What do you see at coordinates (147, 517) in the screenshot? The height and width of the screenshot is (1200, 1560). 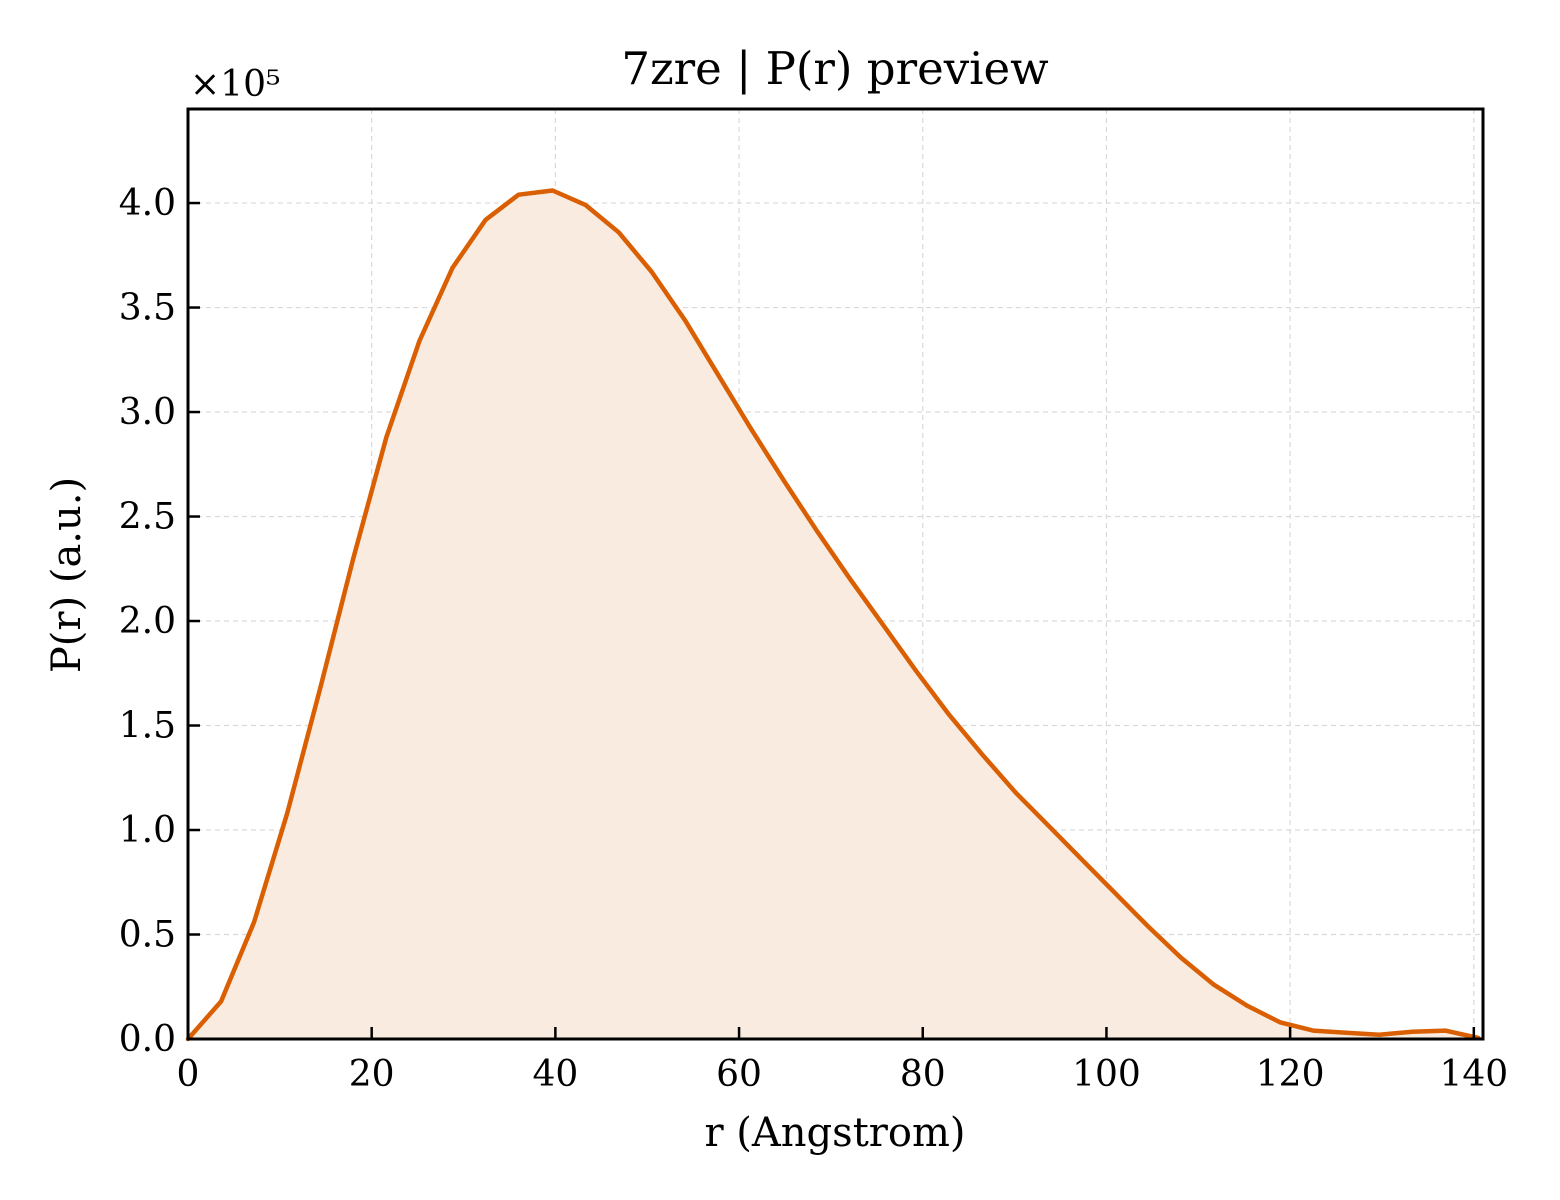 I see `y-tick-label: 2.5` at bounding box center [147, 517].